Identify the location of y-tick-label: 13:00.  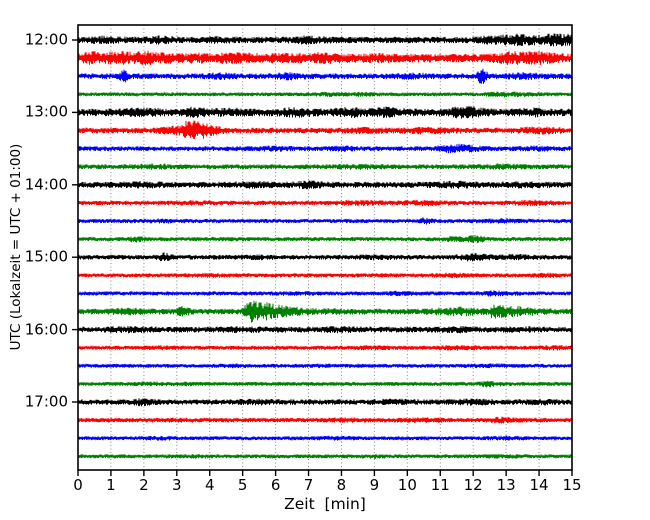
(46, 111).